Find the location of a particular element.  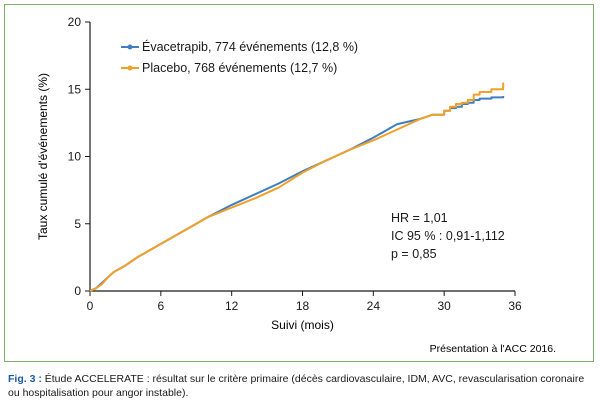

x-tick-label: 6 is located at coordinates (160, 306).